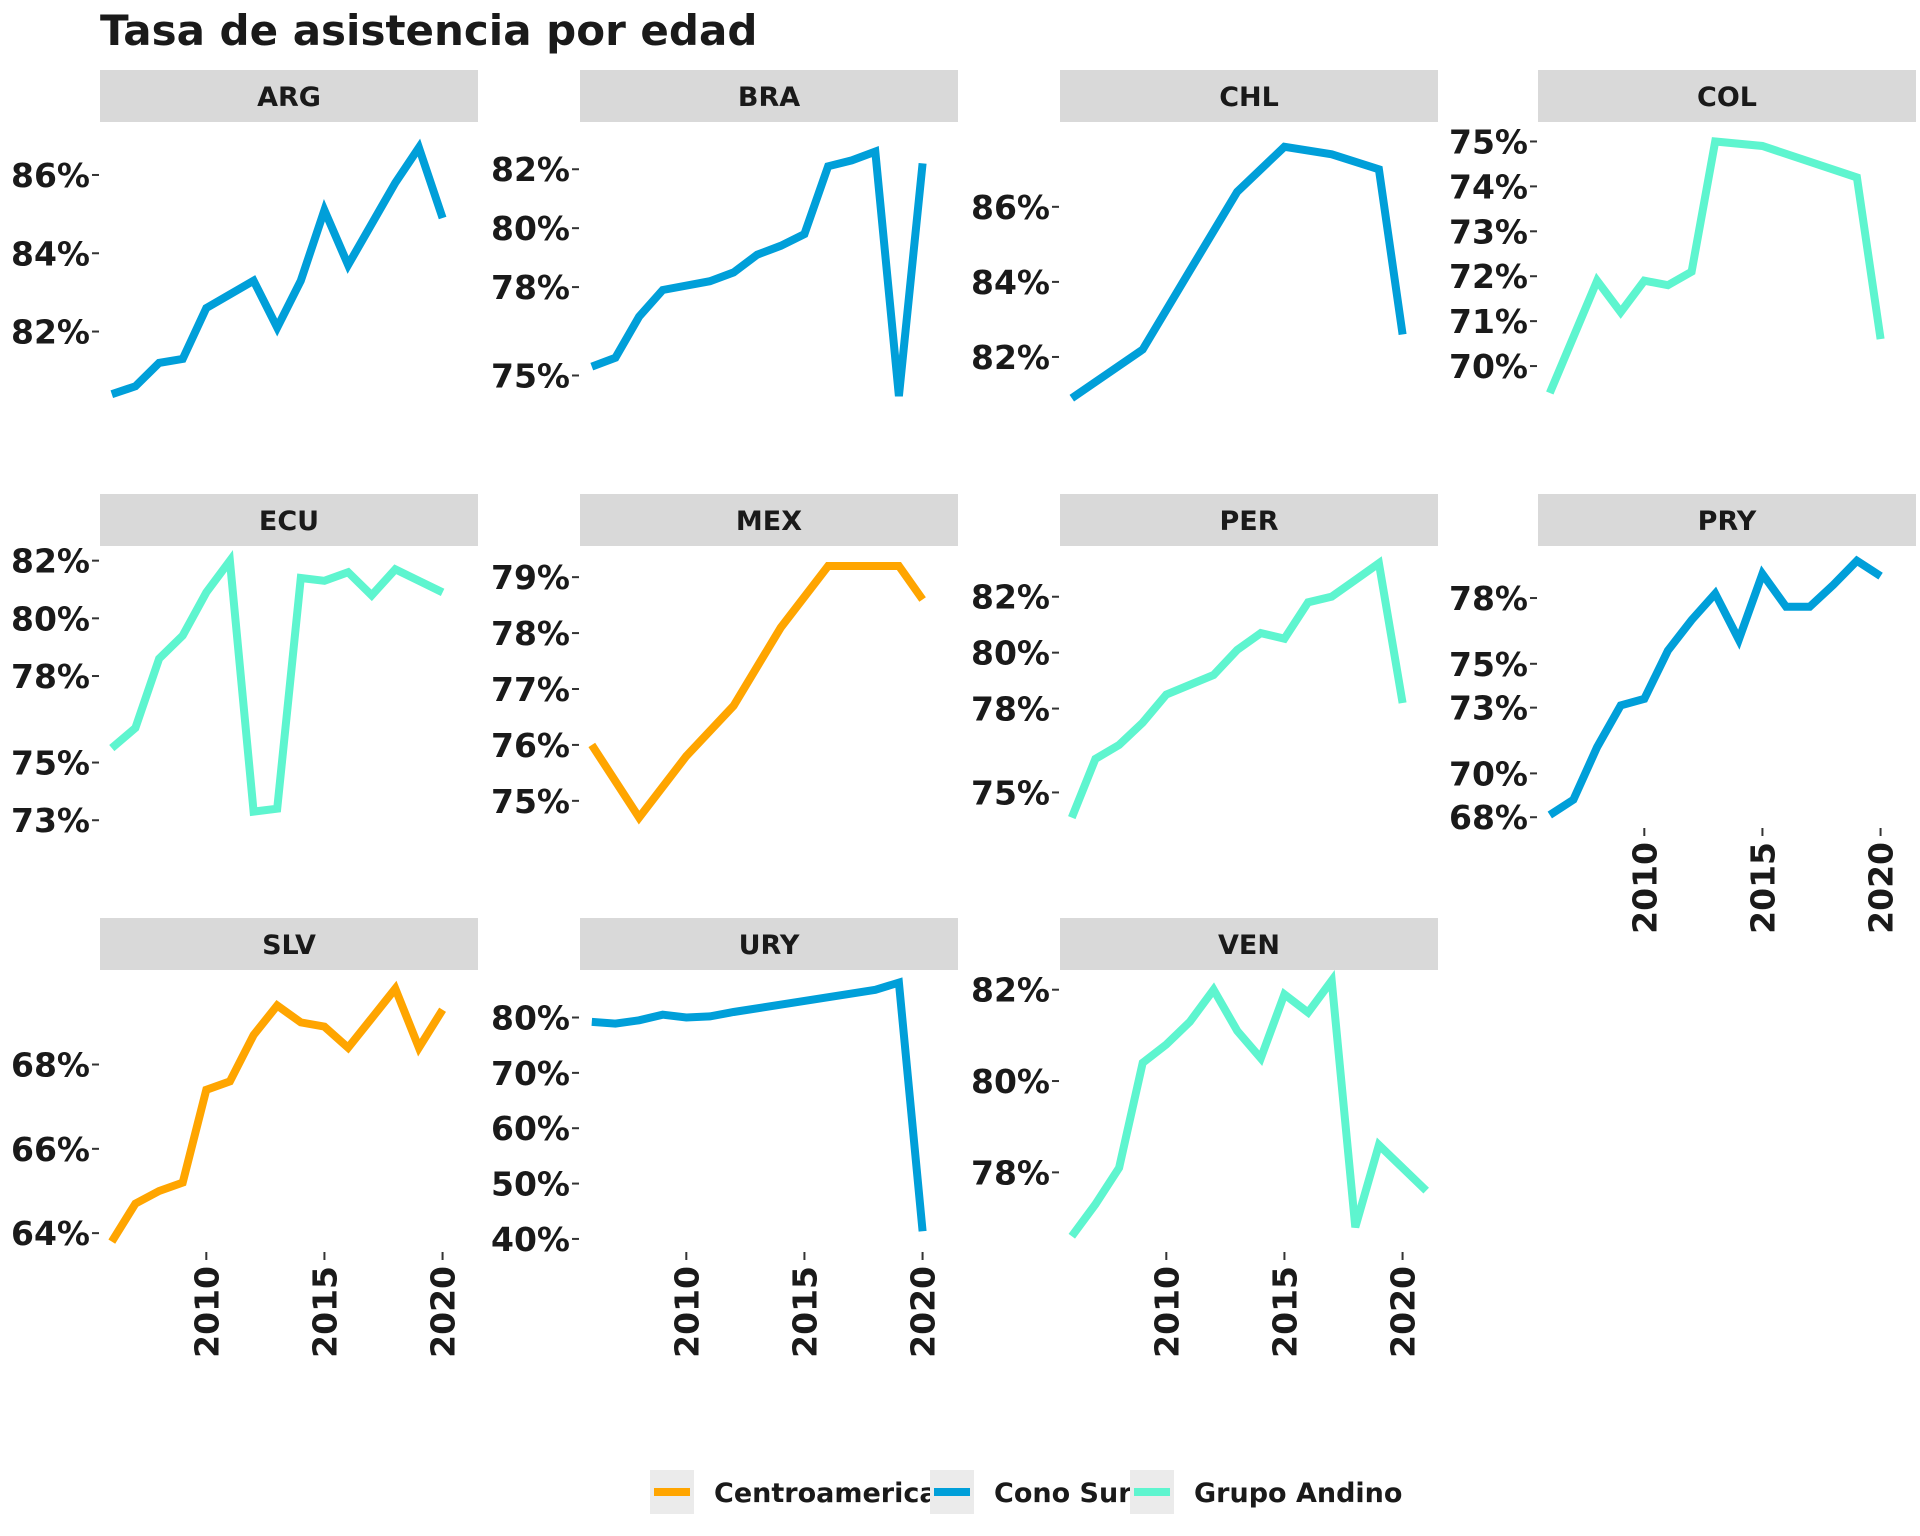  What do you see at coordinates (826, 1493) in the screenshot?
I see `legend-label-centroamerica: Centroamerica` at bounding box center [826, 1493].